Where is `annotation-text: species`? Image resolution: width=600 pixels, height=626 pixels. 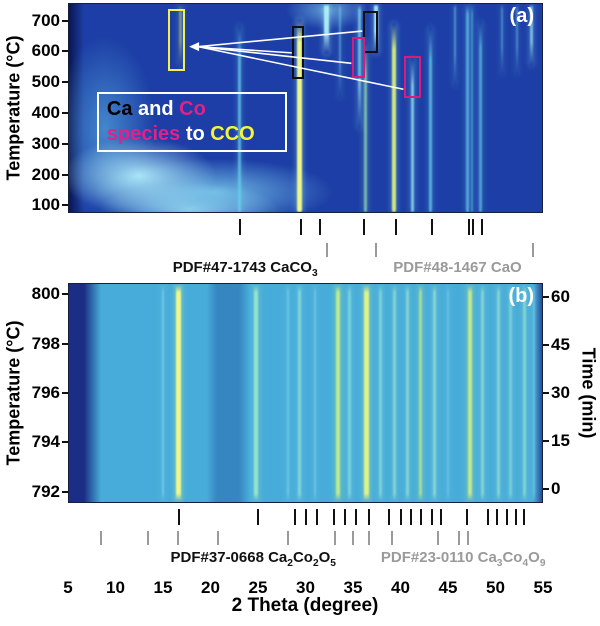 annotation-text: species is located at coordinates (146, 133).